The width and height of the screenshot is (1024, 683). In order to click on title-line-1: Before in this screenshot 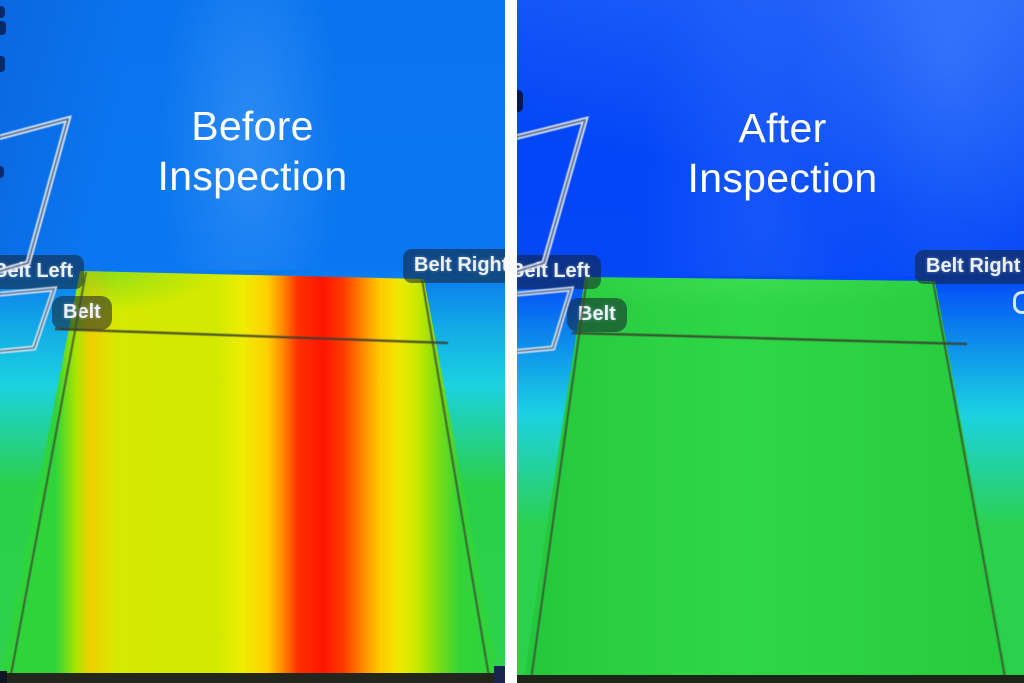, I will do `click(252, 126)`.